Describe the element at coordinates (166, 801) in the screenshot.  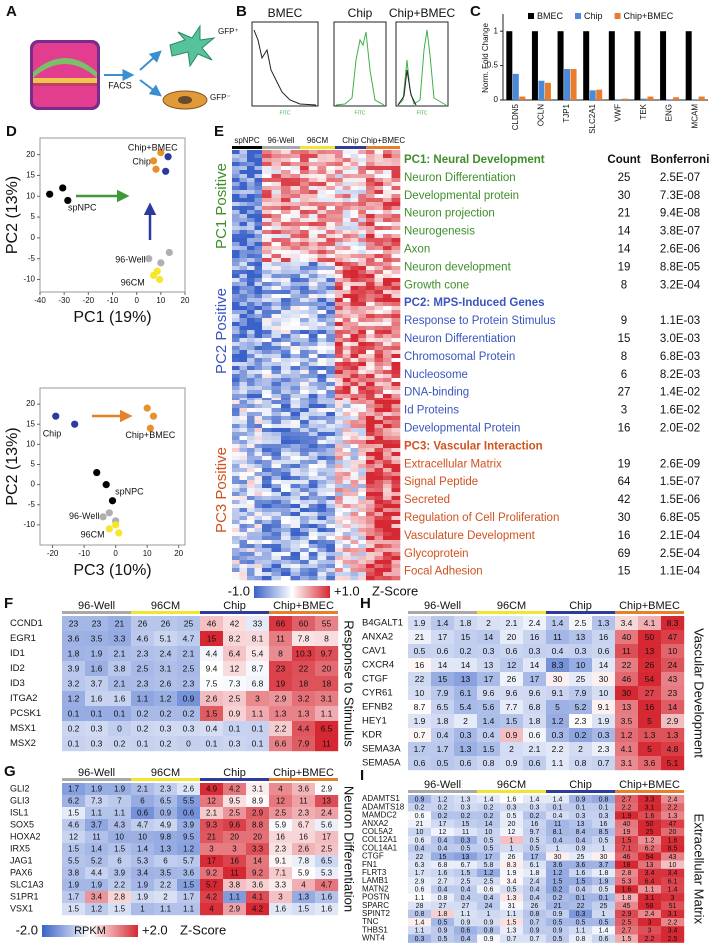
I see `cell-value: 6.5` at that location.